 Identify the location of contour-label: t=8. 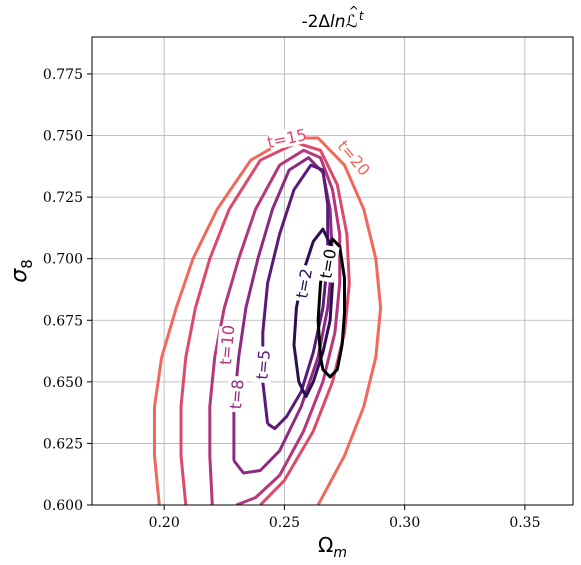
(237, 394).